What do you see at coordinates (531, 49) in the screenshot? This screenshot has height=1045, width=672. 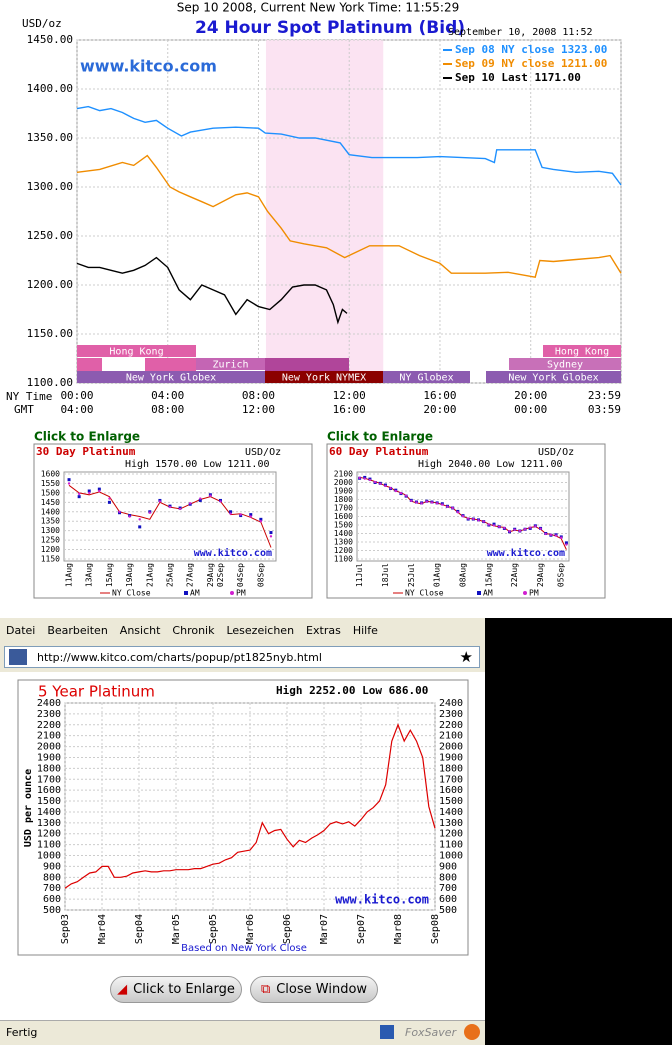 I see `legend-label: Sep 08 NY close 1323.00` at bounding box center [531, 49].